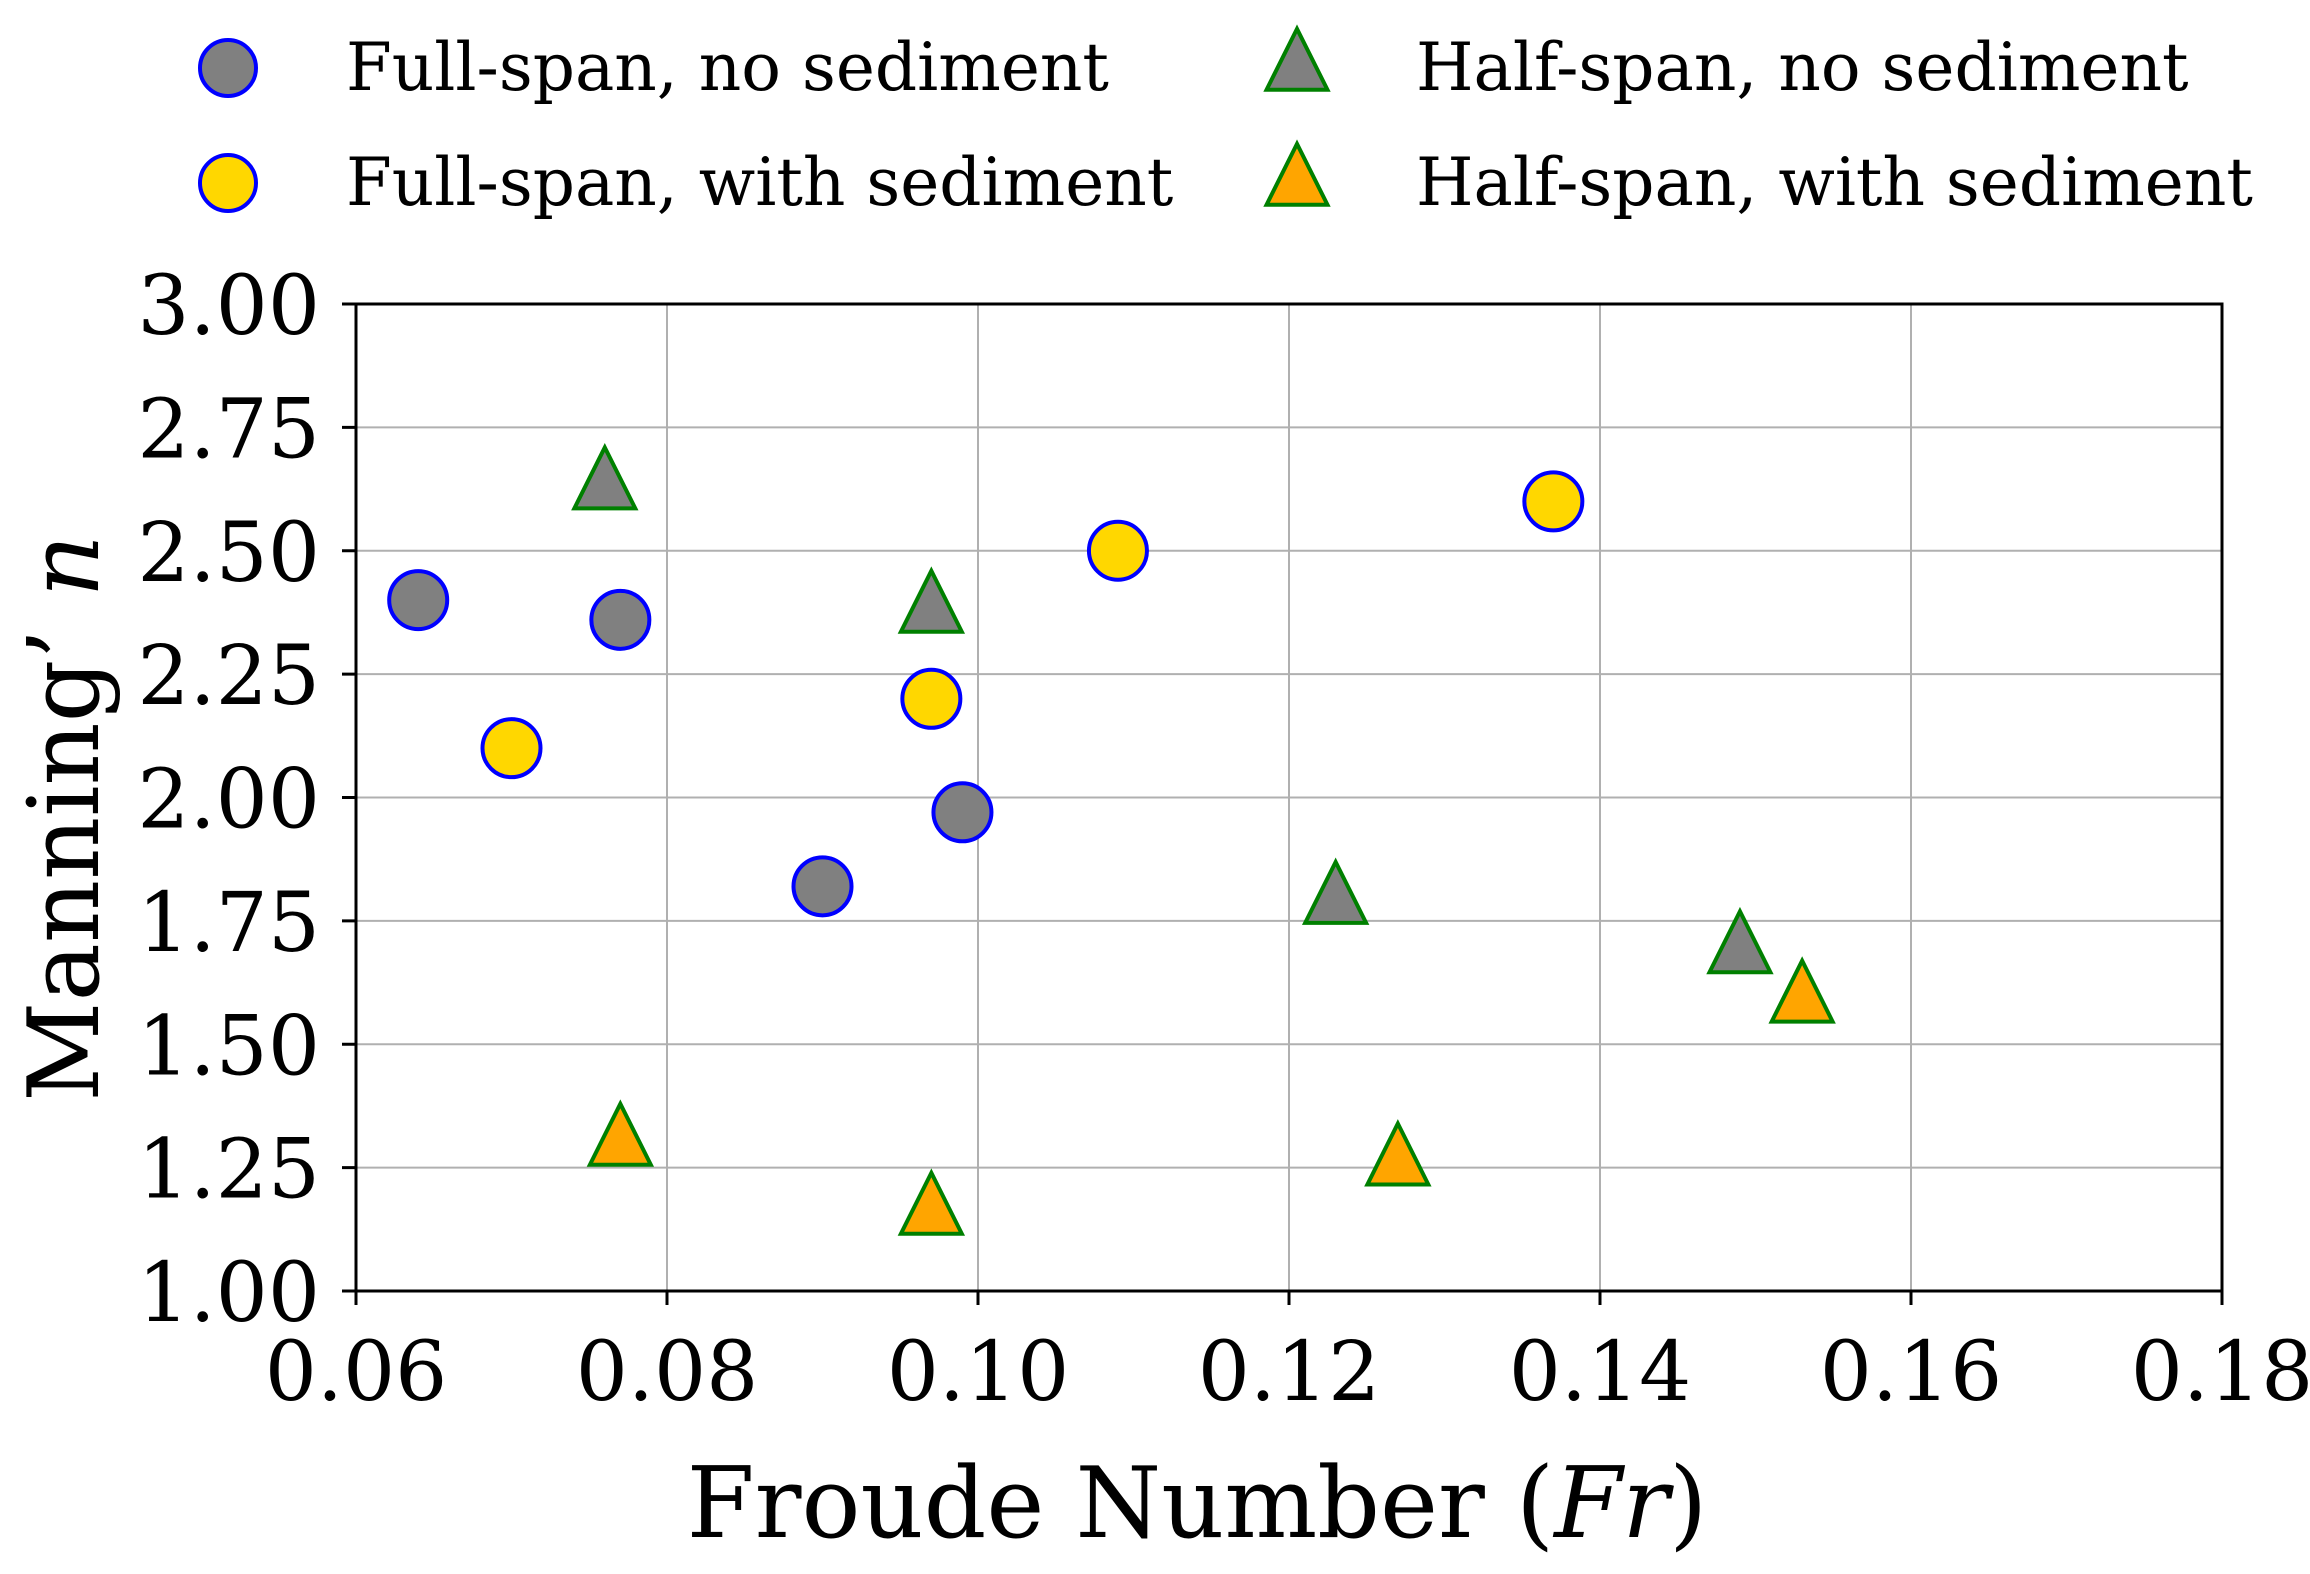 This screenshot has height=1574, width=2310. Describe the element at coordinates (667, 1372) in the screenshot. I see `x-tick-label: 0.08` at that location.